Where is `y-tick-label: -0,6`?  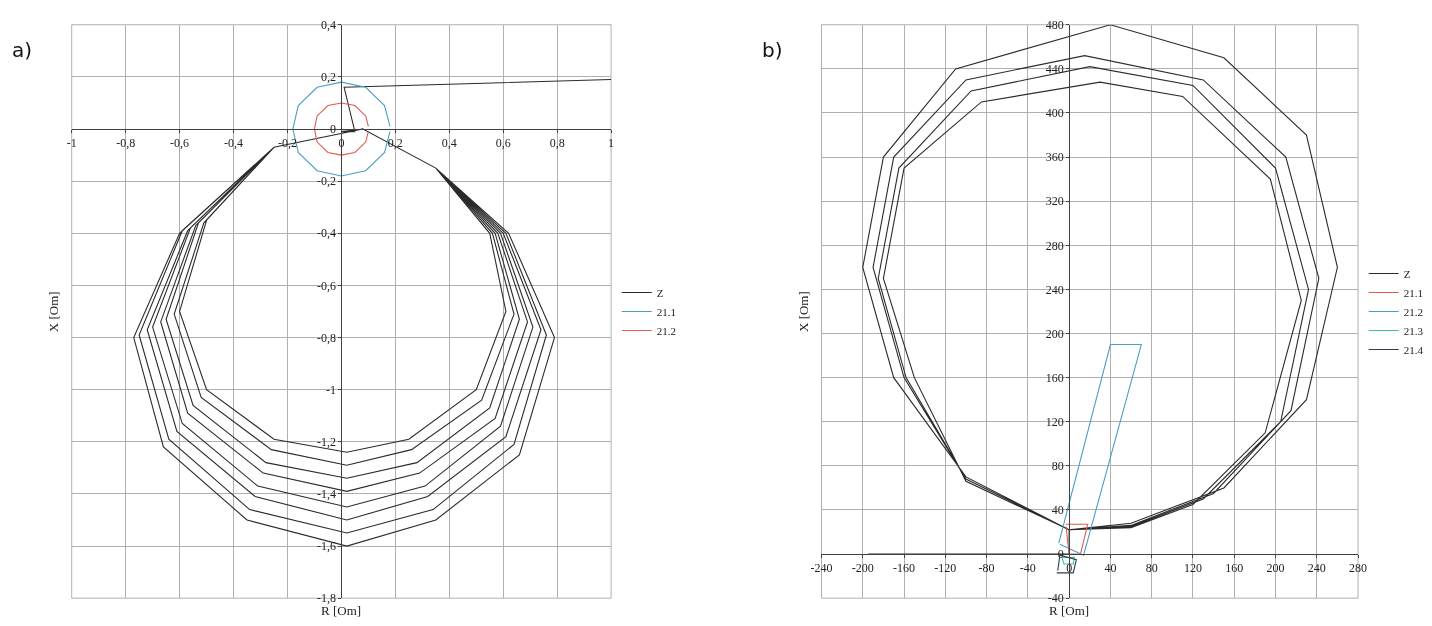
y-tick-label: -0,6 is located at coordinates (327, 285).